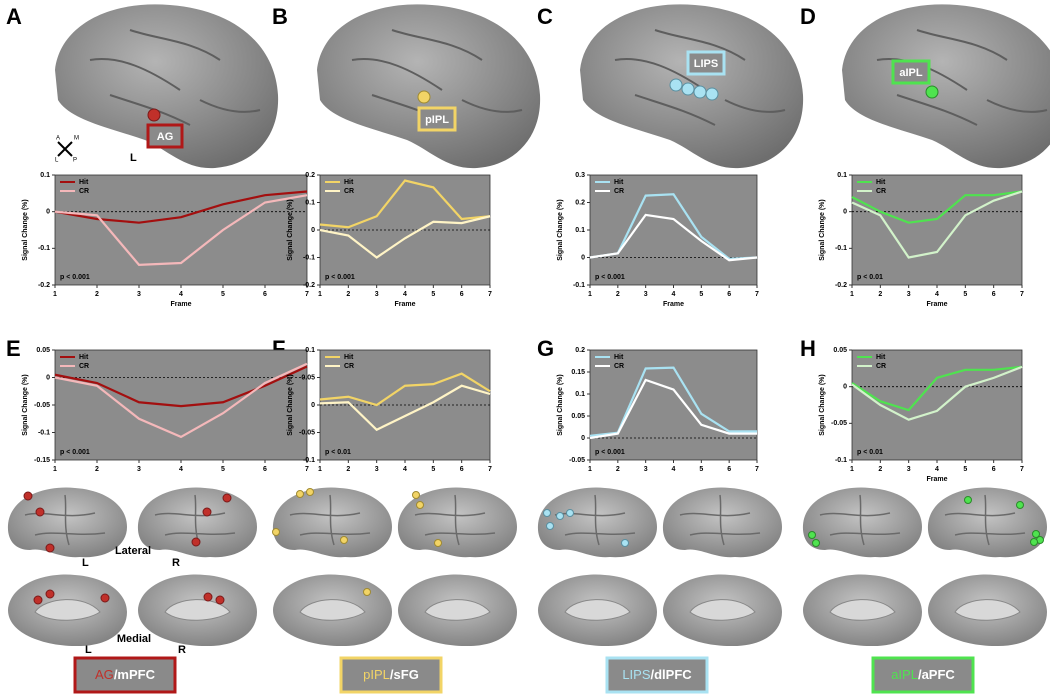  What do you see at coordinates (395, 566) in the screenshot?
I see `human-brains-b` at bounding box center [395, 566].